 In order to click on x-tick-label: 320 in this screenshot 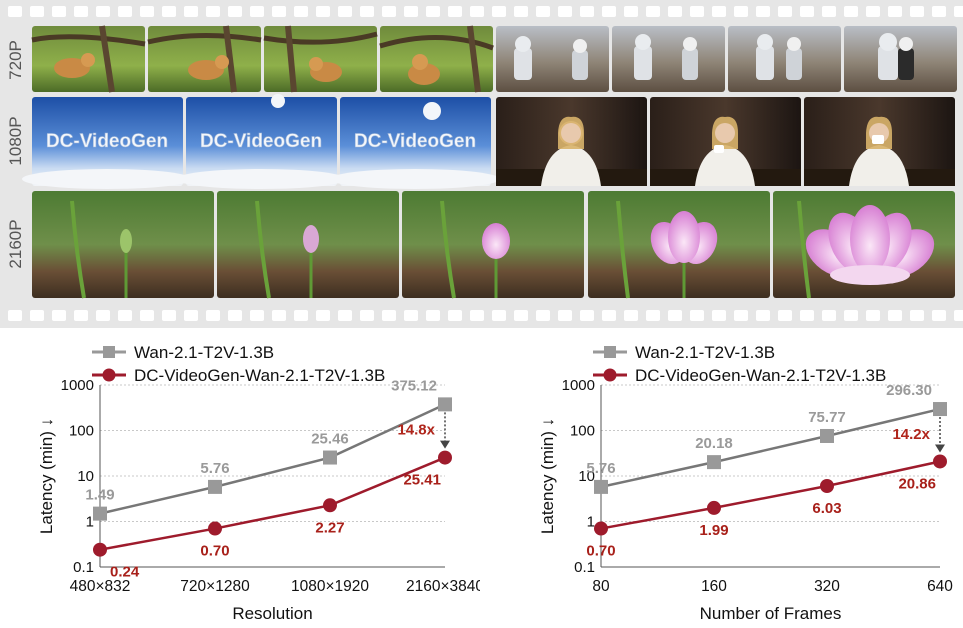, I will do `click(827, 586)`.